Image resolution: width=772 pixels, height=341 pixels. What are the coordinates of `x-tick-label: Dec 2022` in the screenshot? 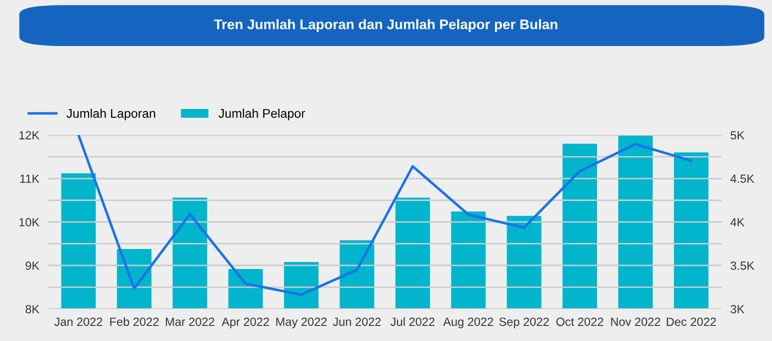 It's located at (691, 322).